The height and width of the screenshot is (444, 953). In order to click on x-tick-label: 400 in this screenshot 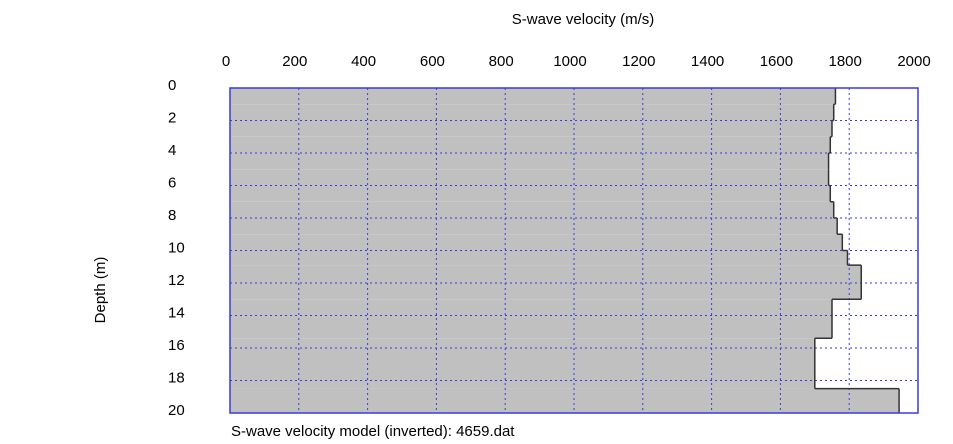, I will do `click(363, 61)`.